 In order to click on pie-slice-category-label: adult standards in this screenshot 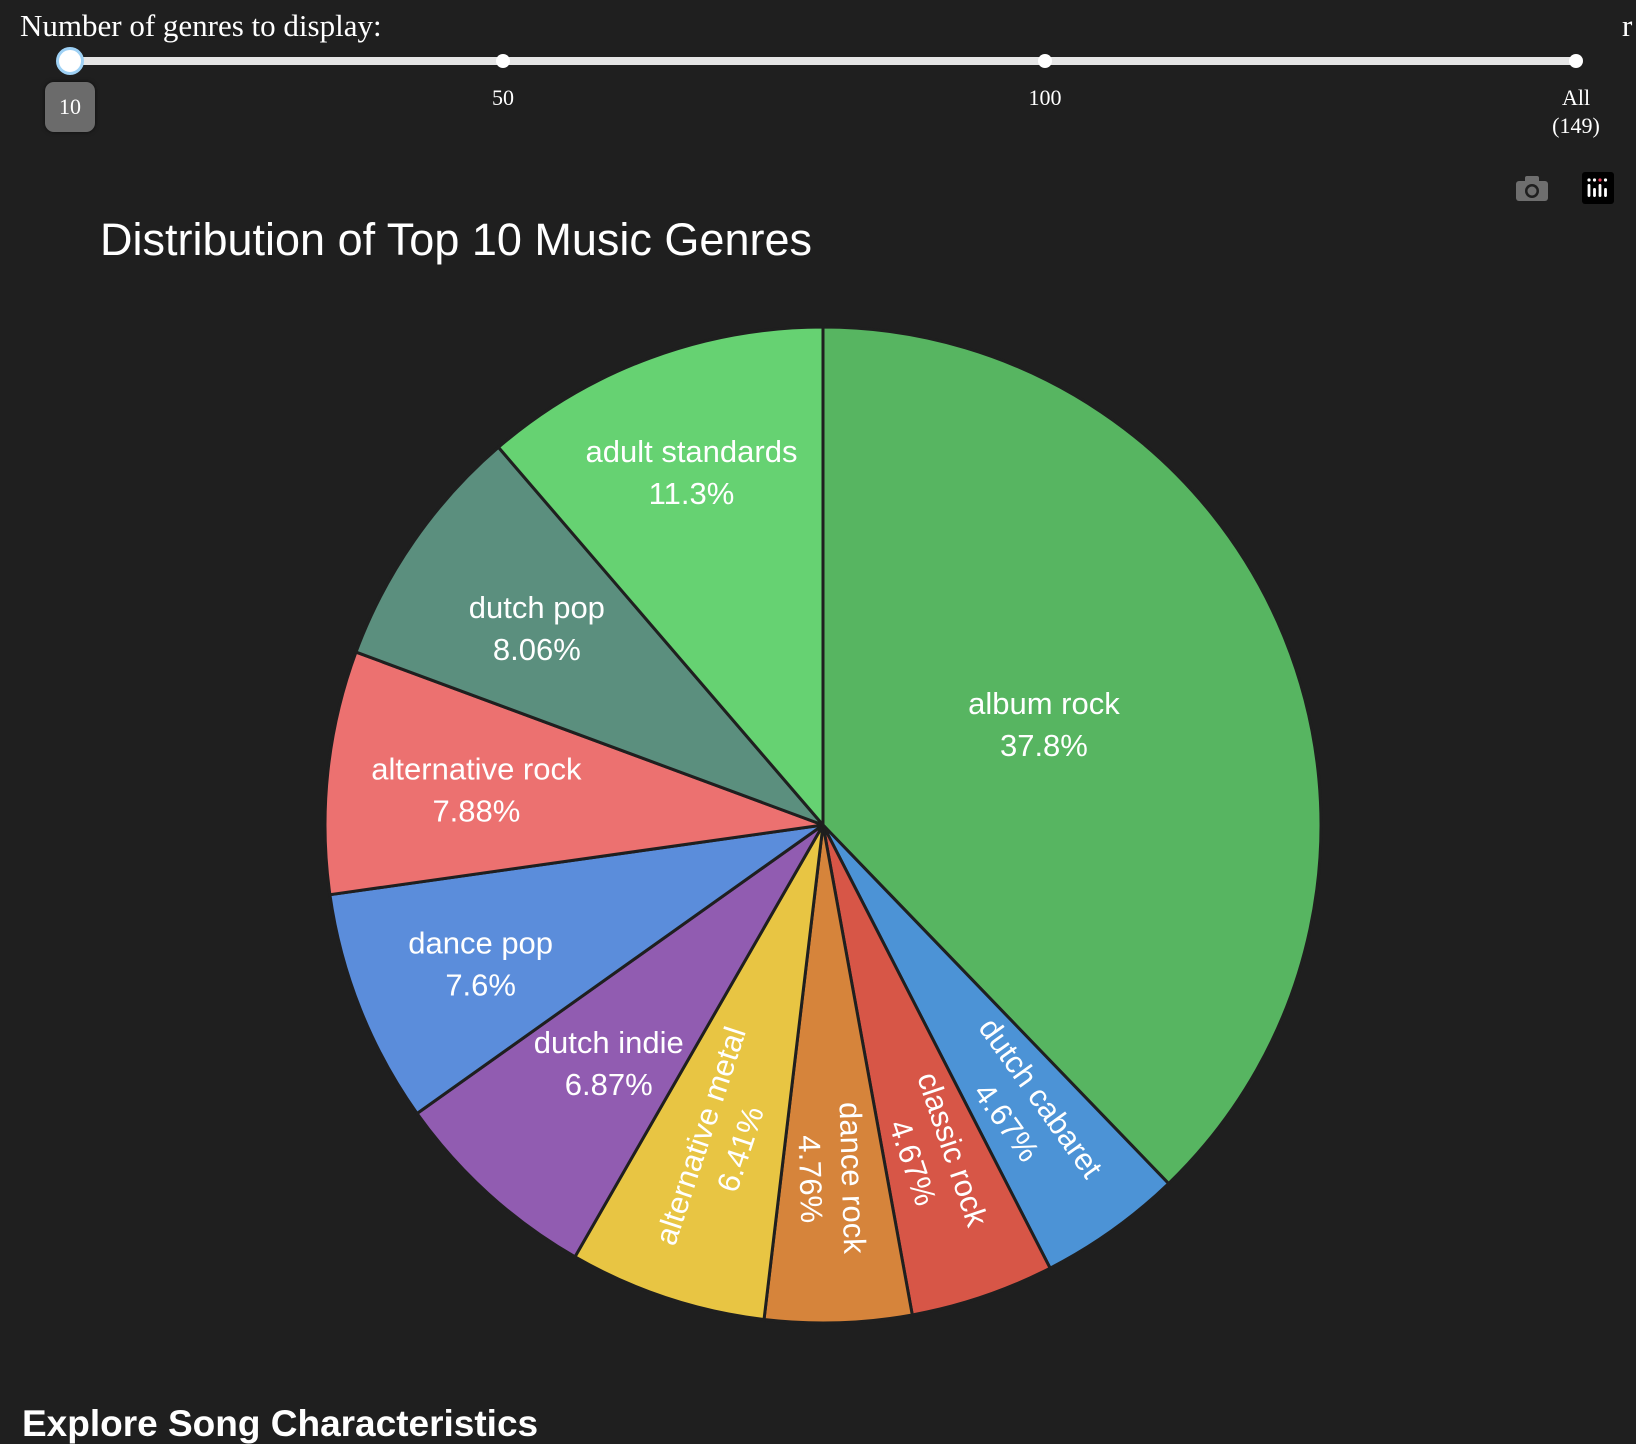, I will do `click(691, 451)`.